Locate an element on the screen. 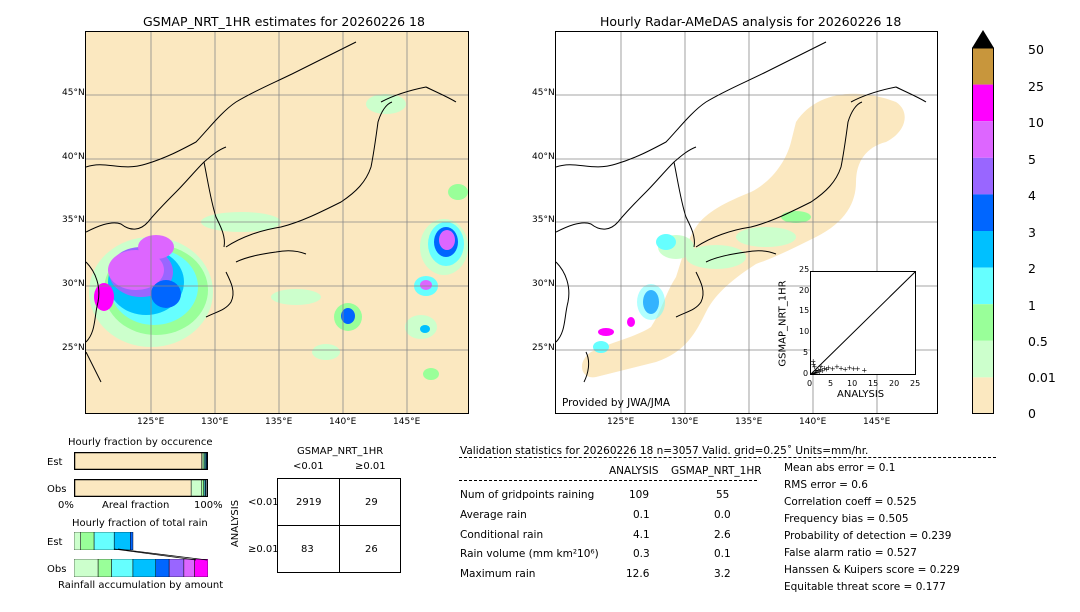 The height and width of the screenshot is (612, 1080). right-lat-25: 25°N is located at coordinates (543, 348).